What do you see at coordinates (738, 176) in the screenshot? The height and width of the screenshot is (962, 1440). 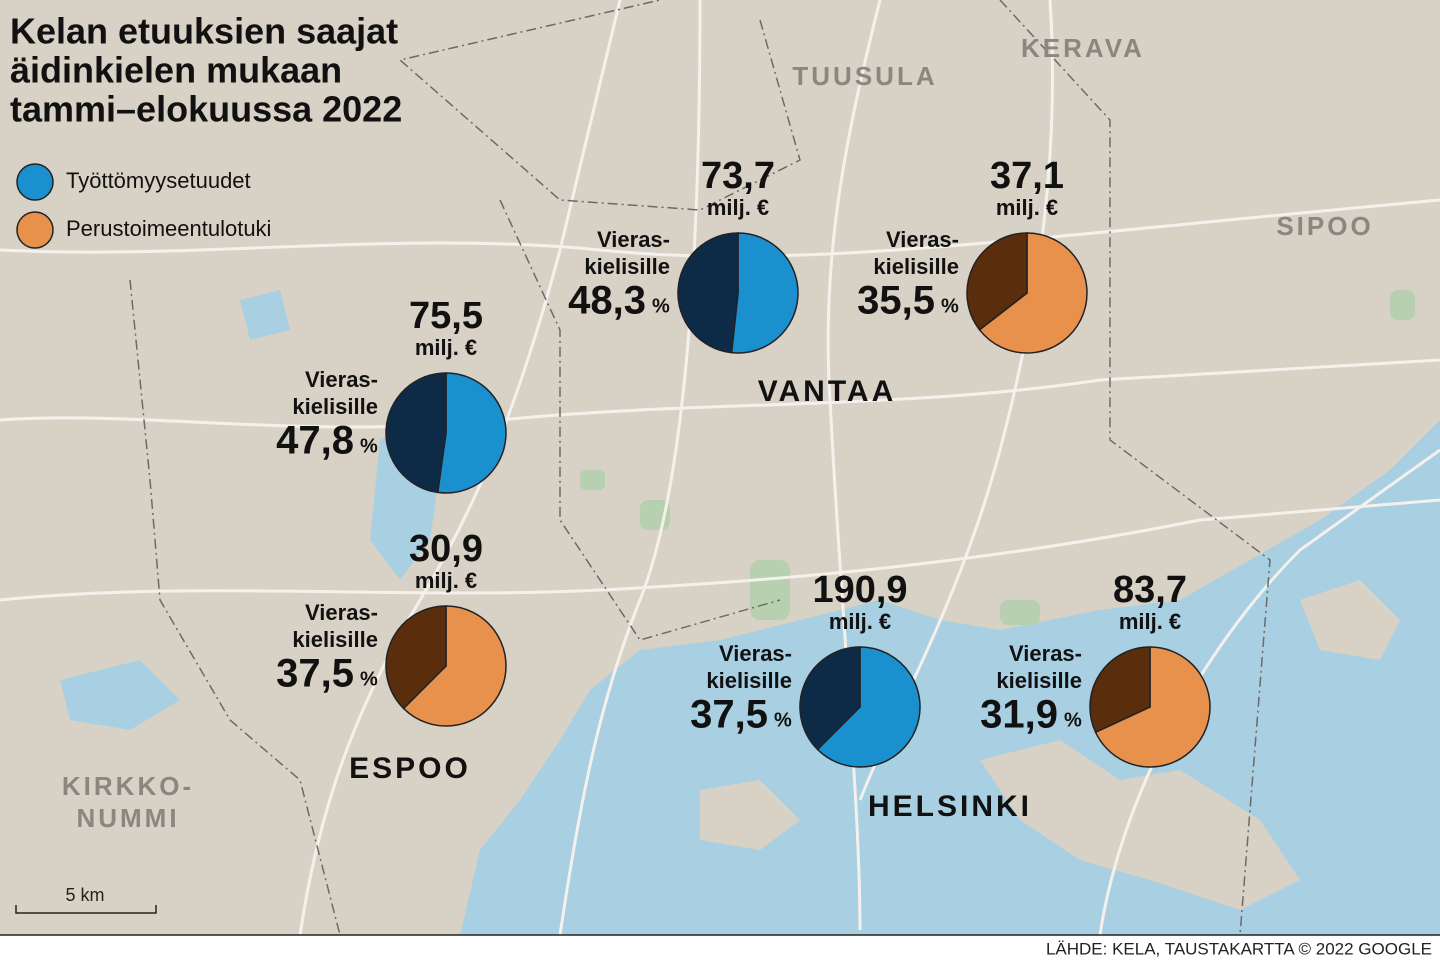 I see `pie-total: 73,7` at bounding box center [738, 176].